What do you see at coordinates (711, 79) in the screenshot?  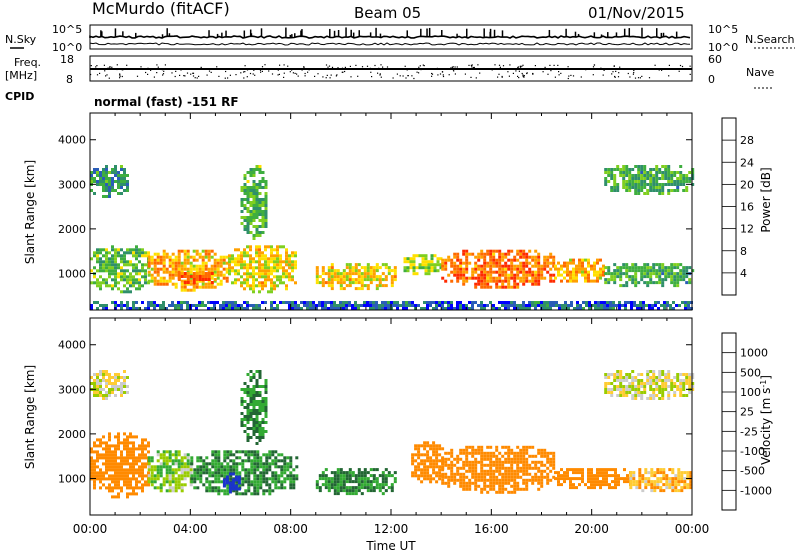 I see `nave-tick-bottom: 0` at bounding box center [711, 79].